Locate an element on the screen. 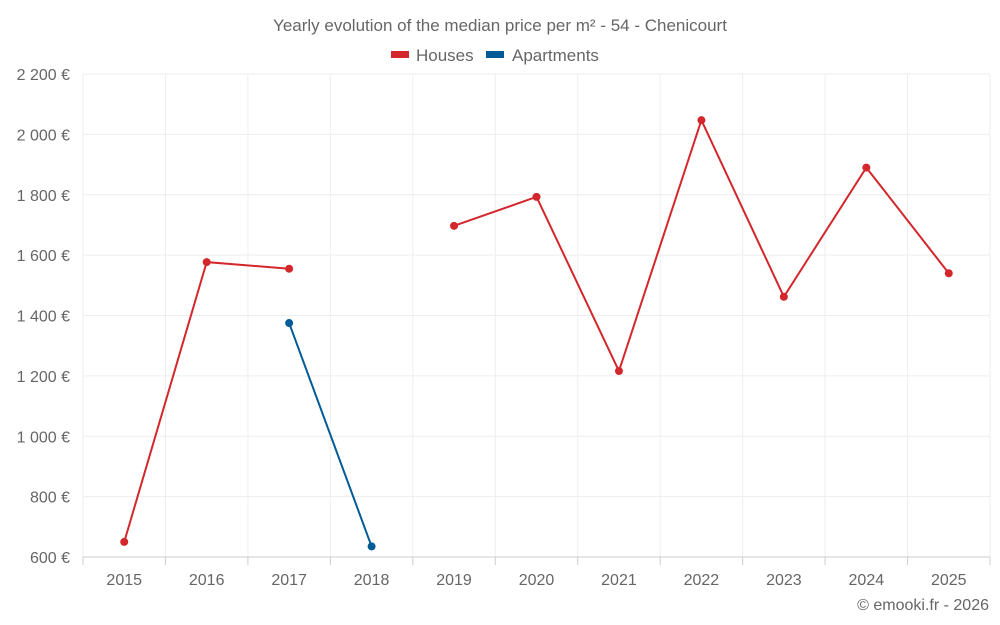  legend-item-apartments: Apartments is located at coordinates (542, 55).